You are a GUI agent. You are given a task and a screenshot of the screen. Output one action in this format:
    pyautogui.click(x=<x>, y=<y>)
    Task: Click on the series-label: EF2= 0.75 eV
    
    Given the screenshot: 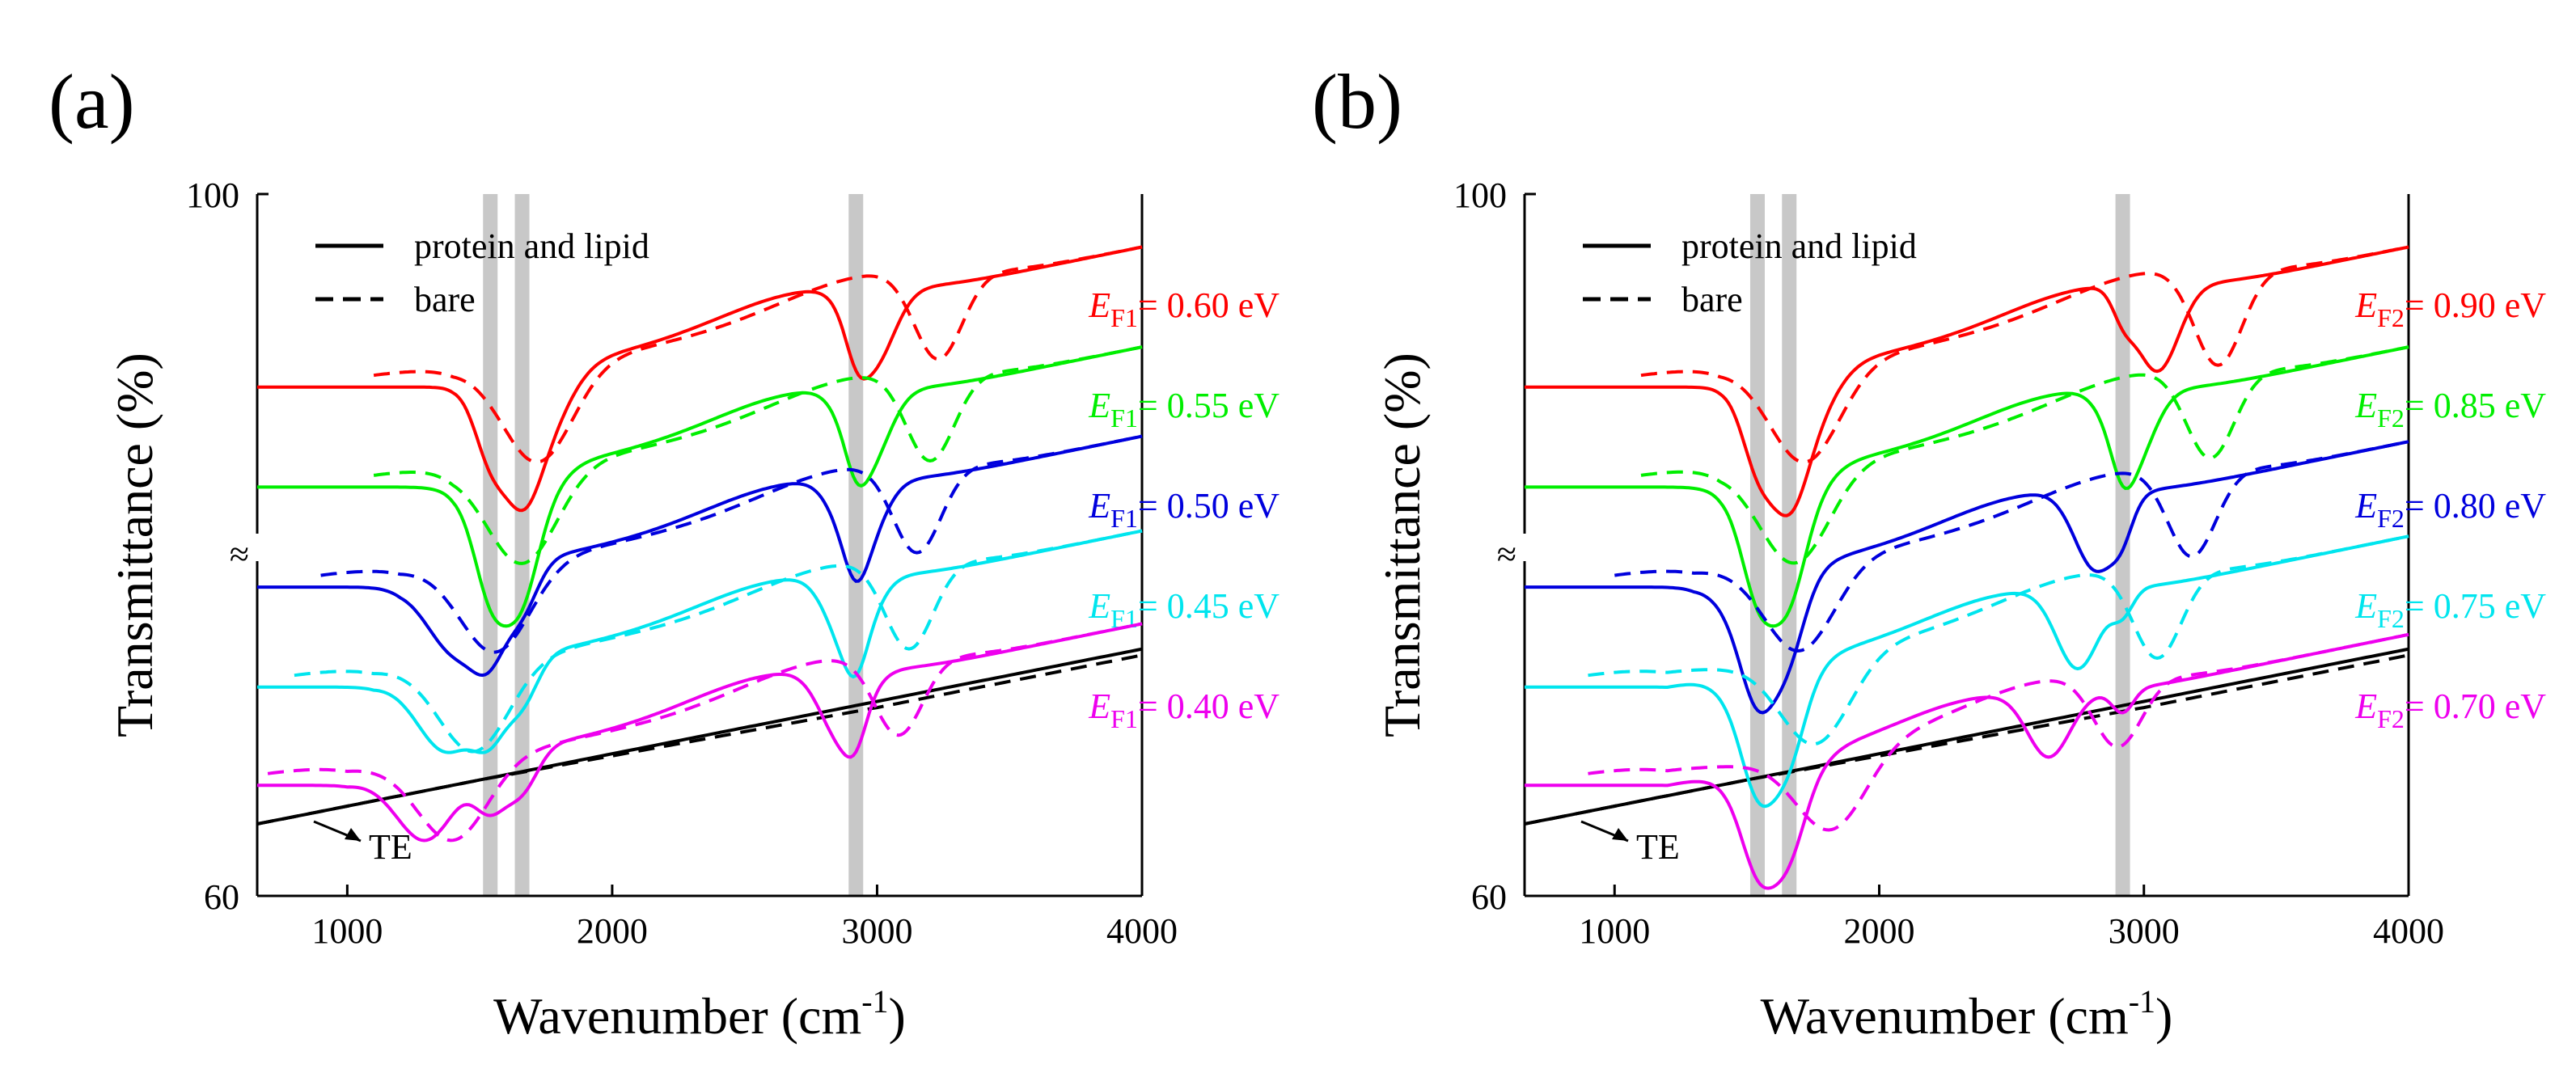 What is the action you would take?
    pyautogui.click(x=2450, y=609)
    